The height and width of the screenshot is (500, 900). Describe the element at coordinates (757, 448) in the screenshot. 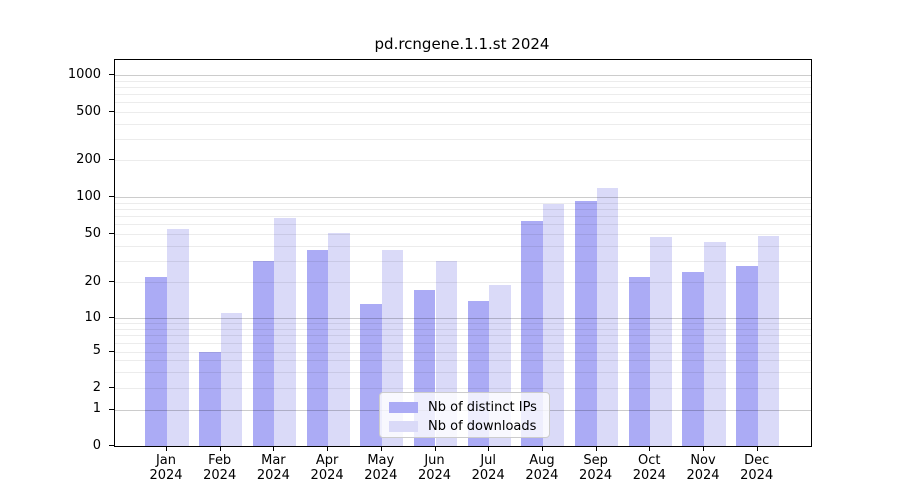

I see `x-tick-mark-dec` at that location.